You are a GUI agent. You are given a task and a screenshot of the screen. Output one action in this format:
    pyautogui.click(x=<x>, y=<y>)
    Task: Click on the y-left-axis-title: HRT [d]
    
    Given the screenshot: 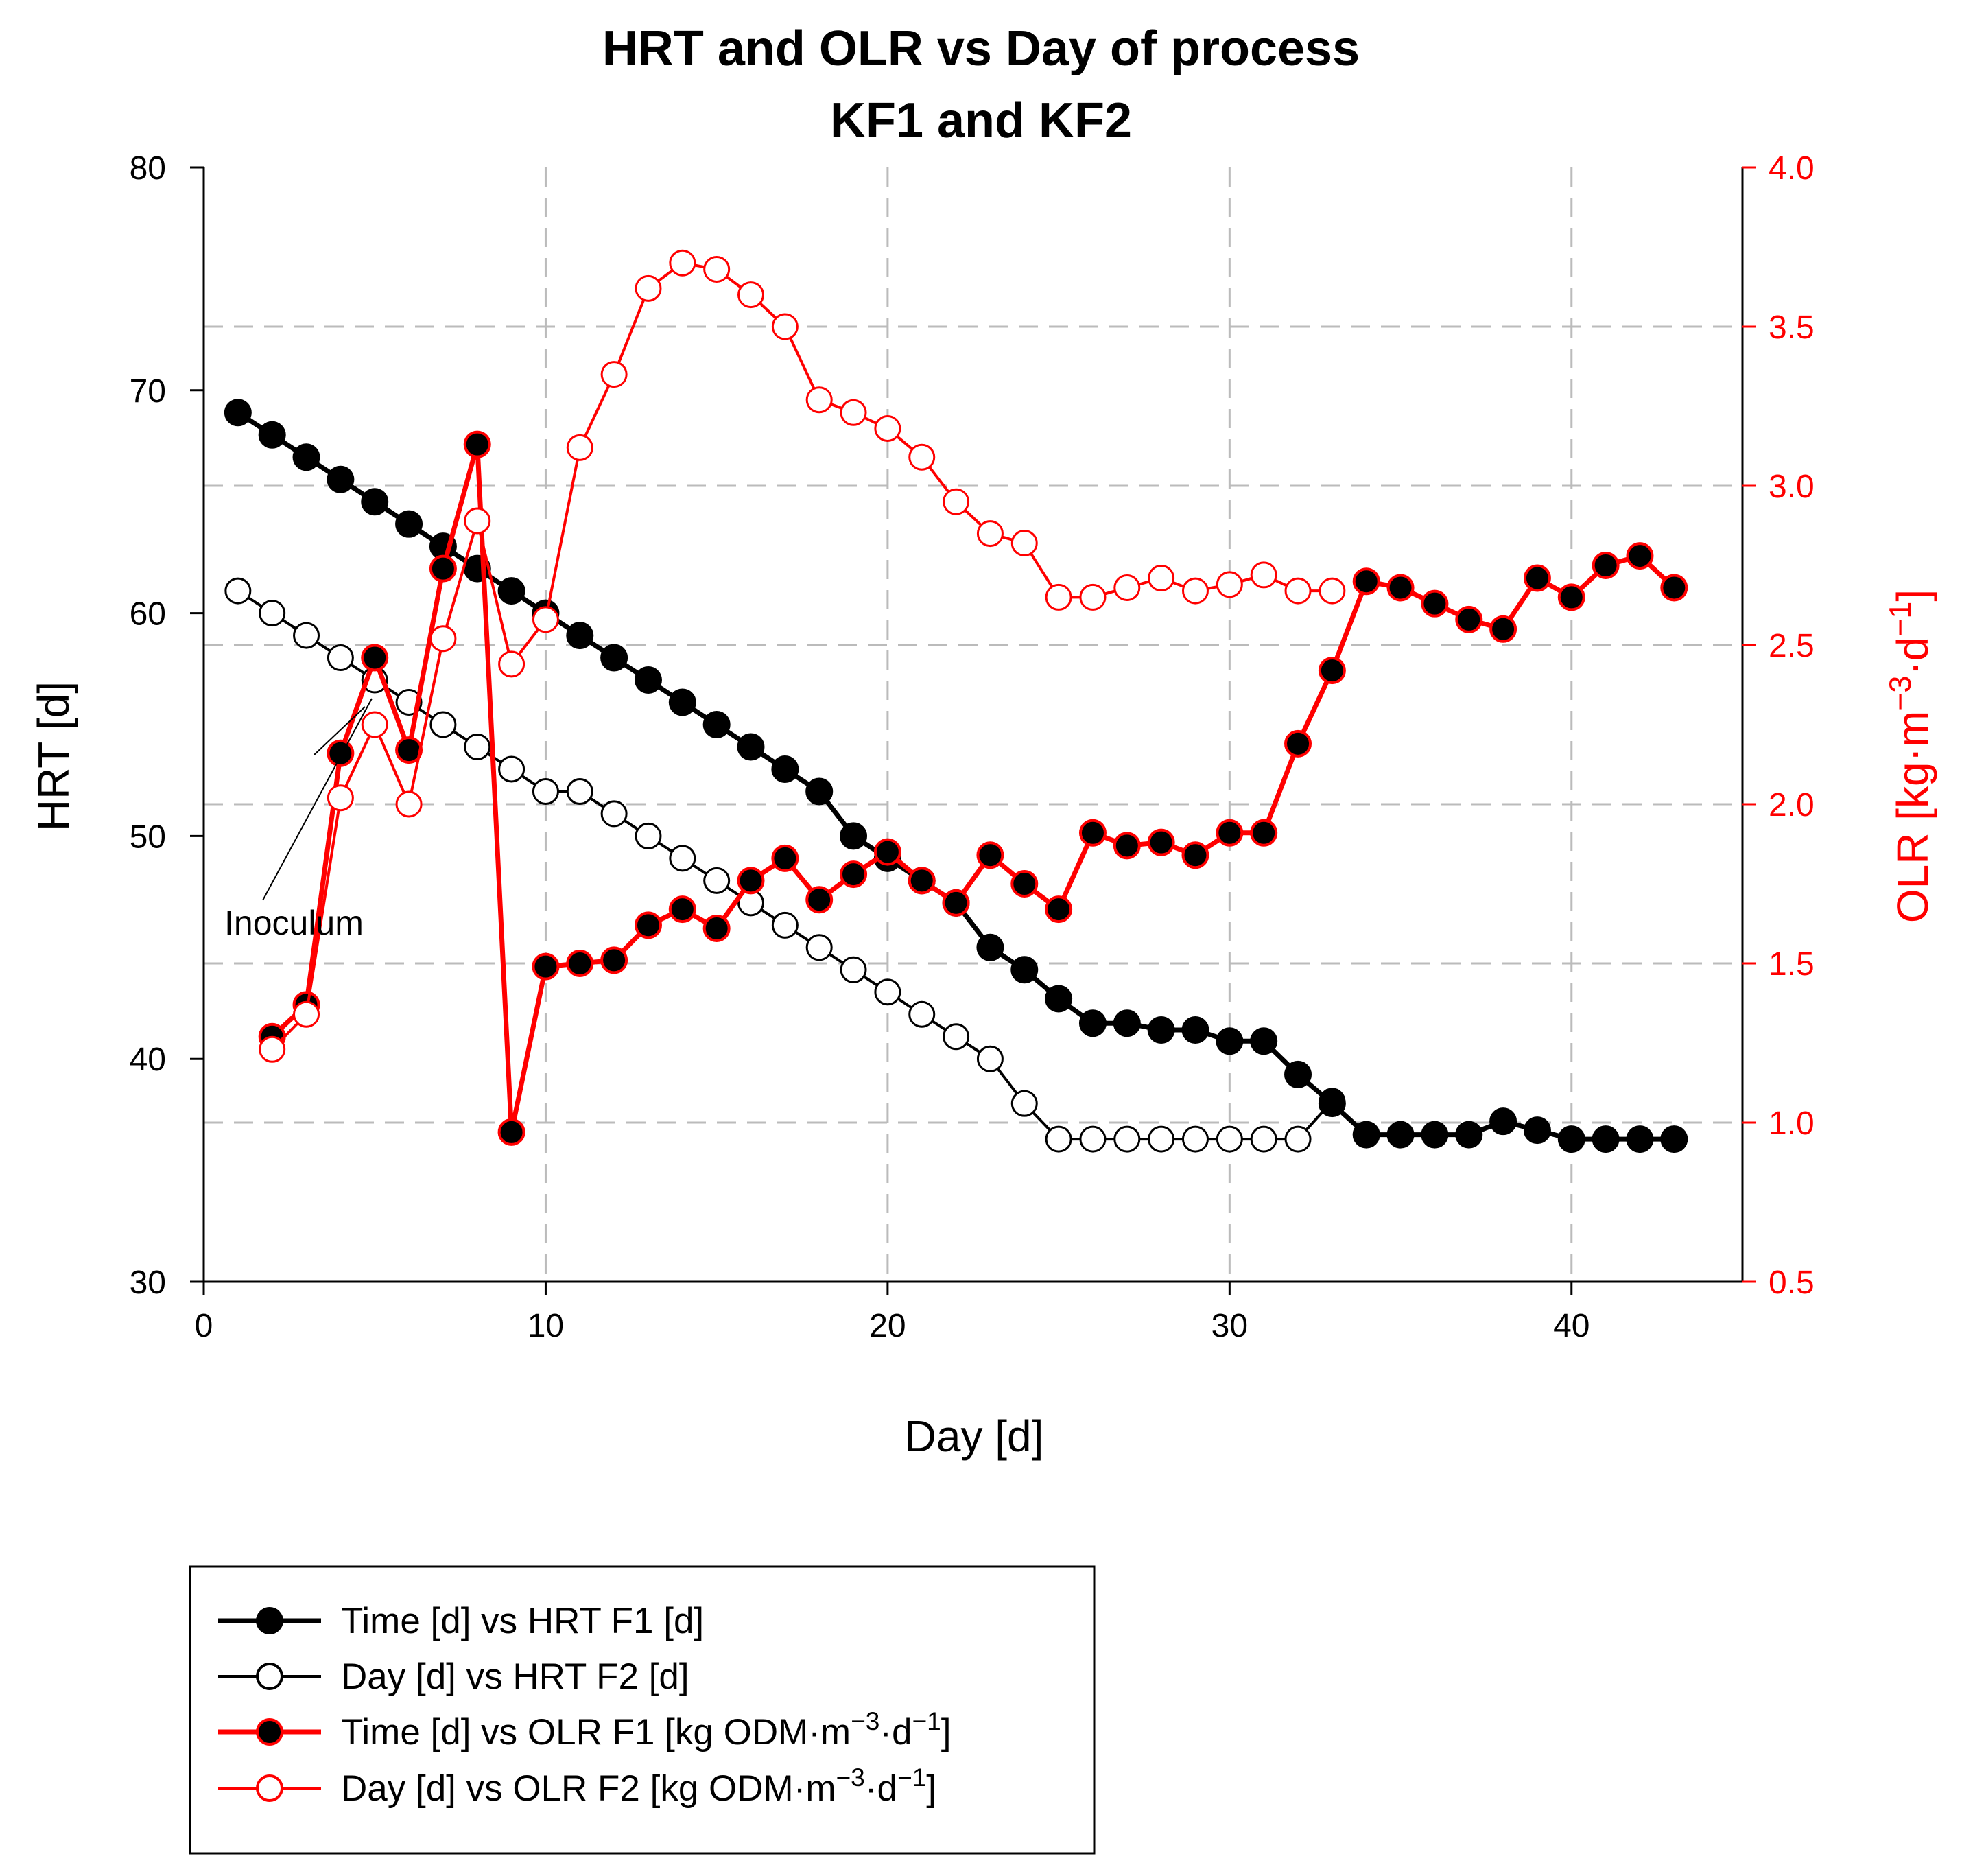 What is the action you would take?
    pyautogui.click(x=54, y=756)
    